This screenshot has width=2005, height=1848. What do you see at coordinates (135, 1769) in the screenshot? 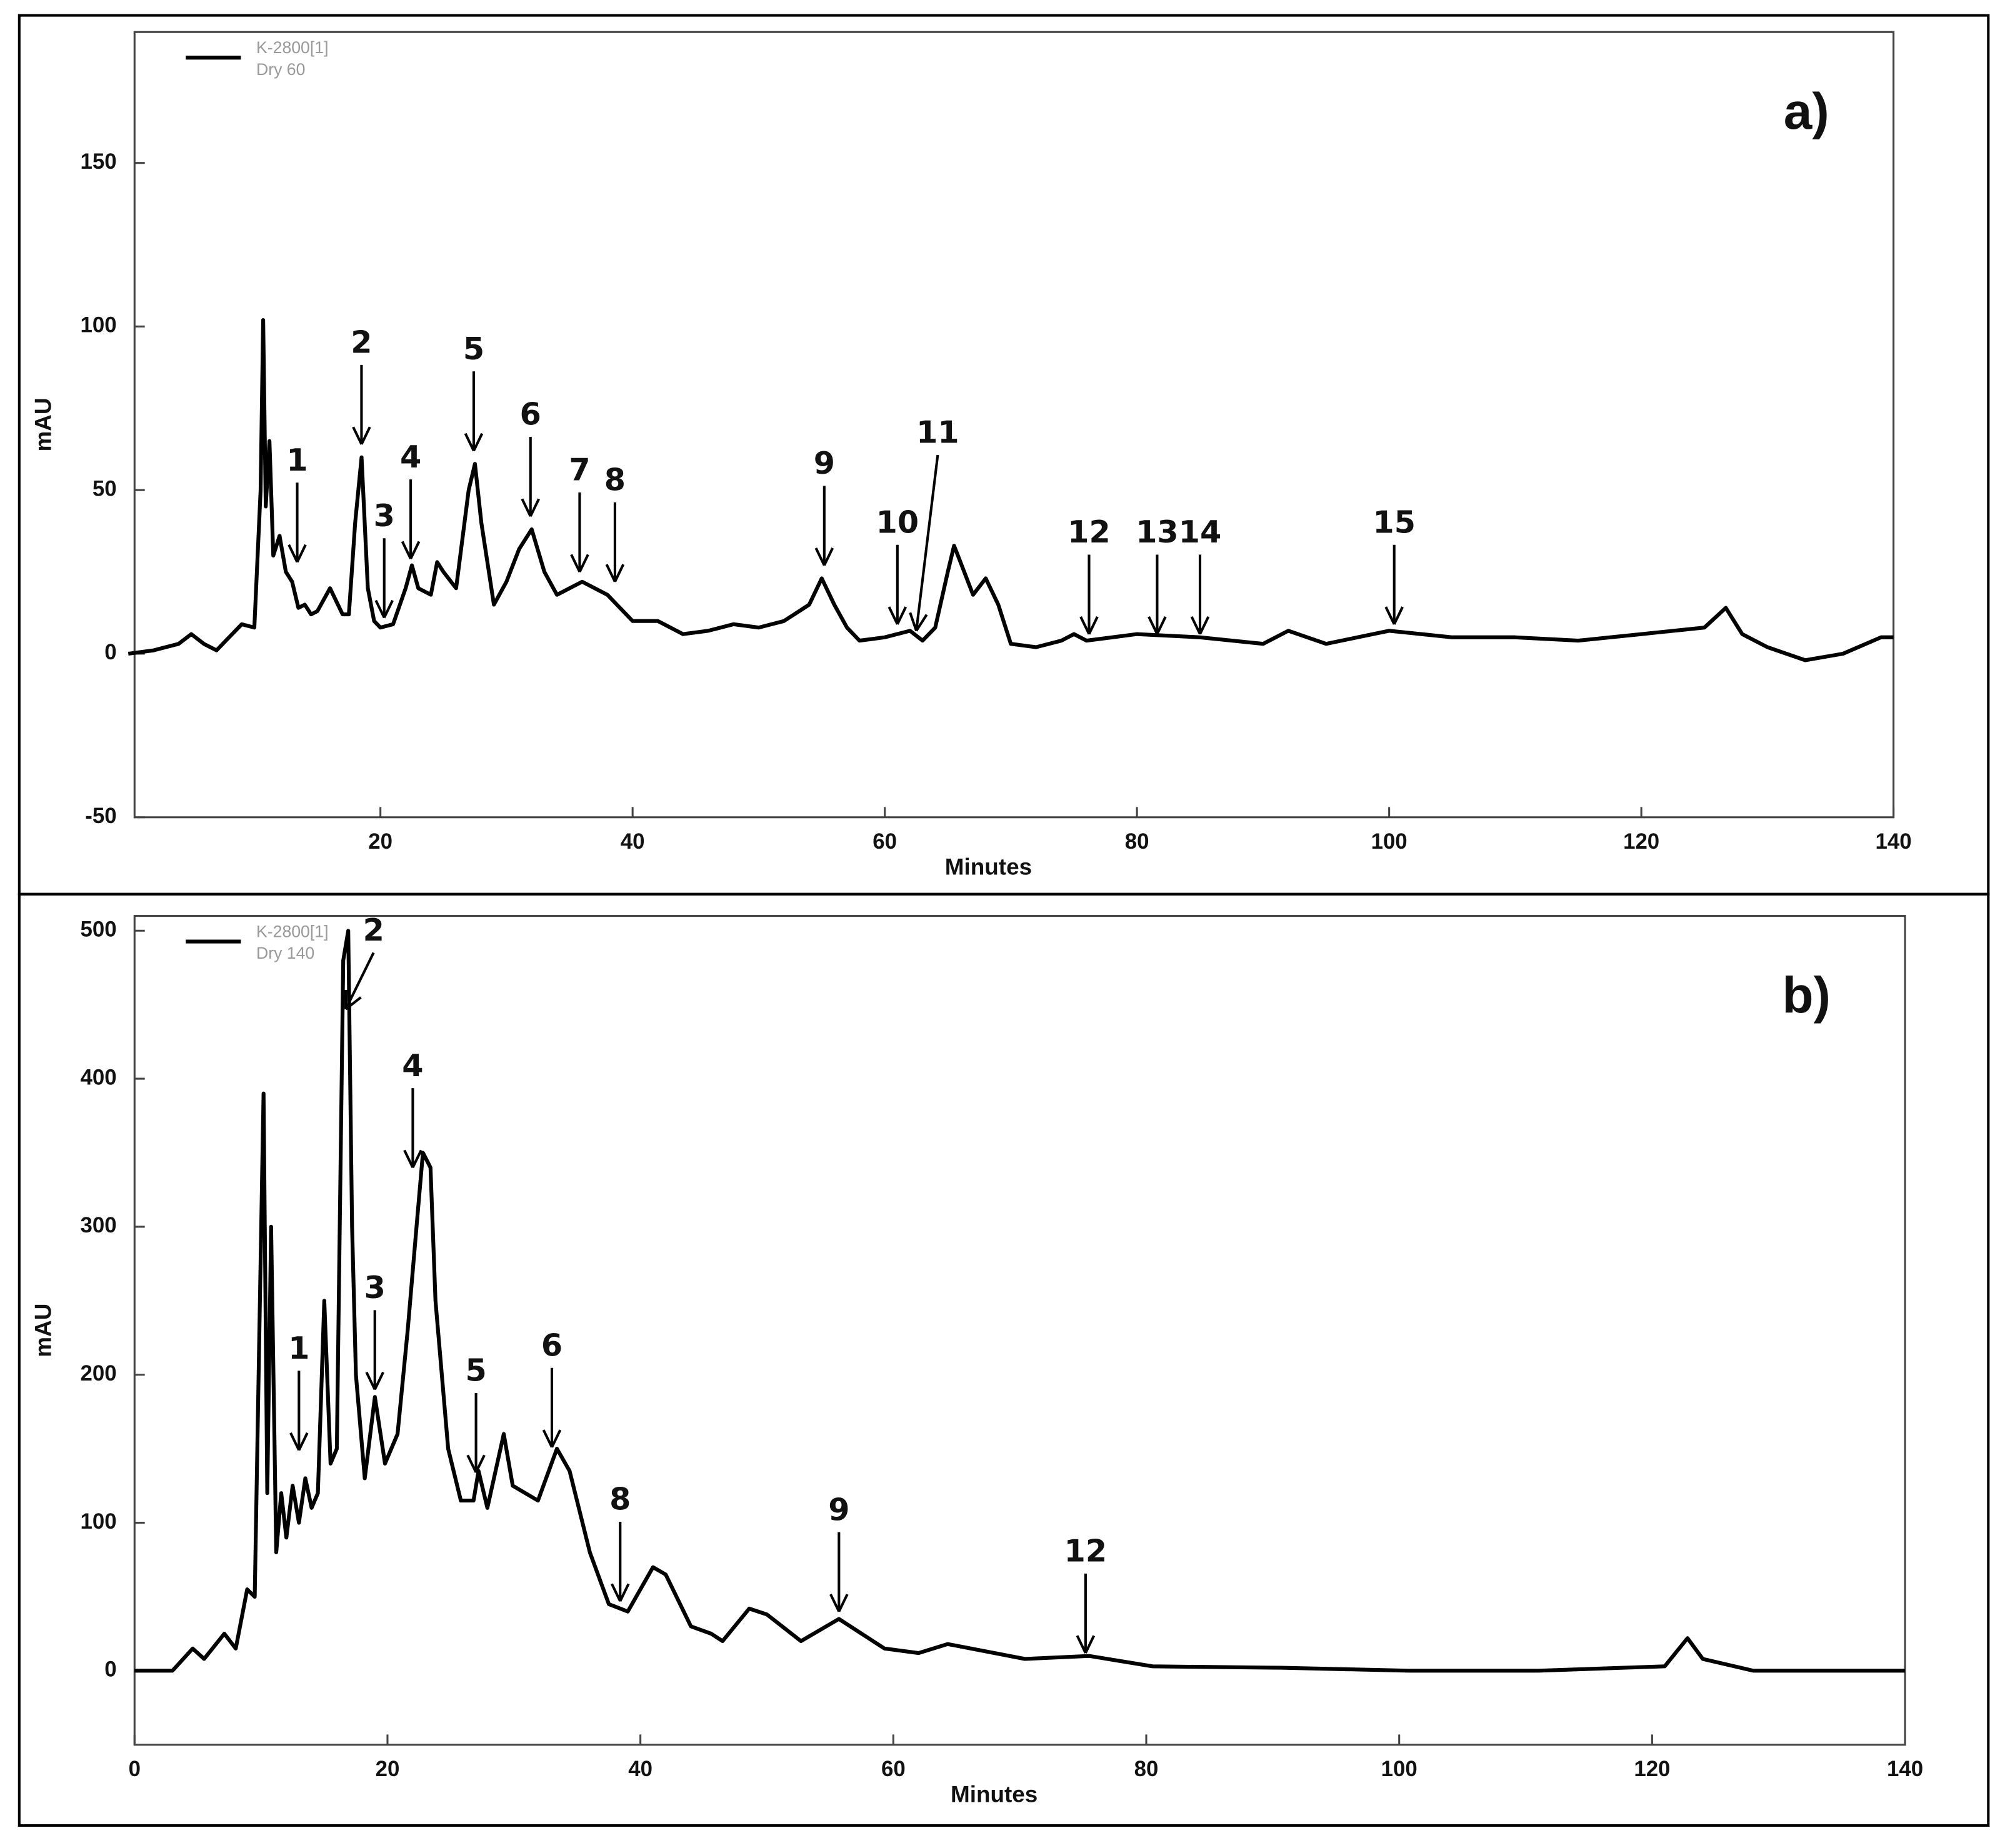
I see `x-tick-label: 0` at bounding box center [135, 1769].